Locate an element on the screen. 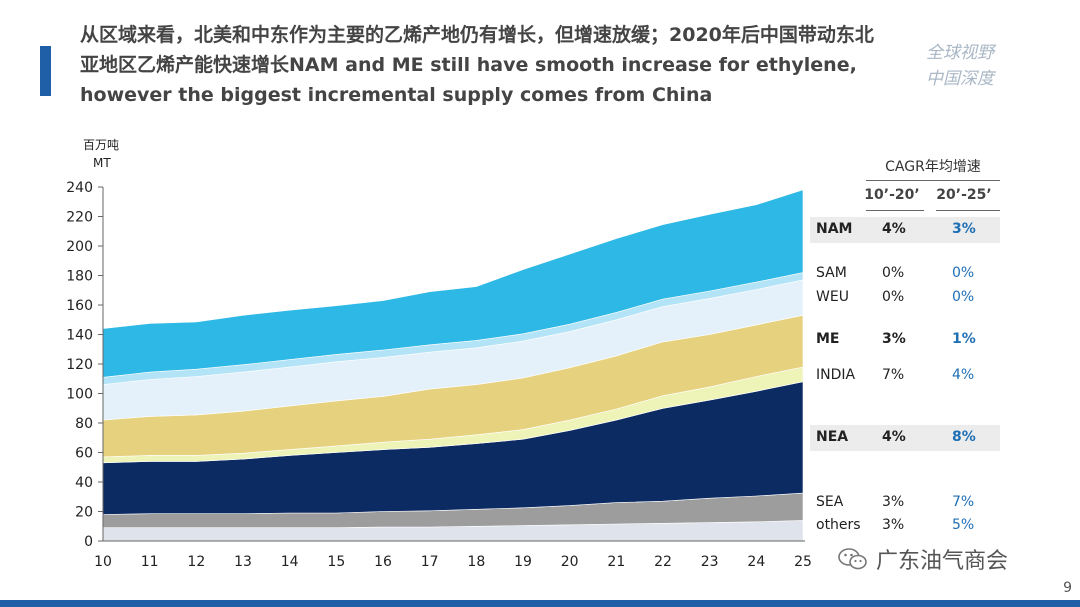  y-tick-label: 60 is located at coordinates (84, 454).